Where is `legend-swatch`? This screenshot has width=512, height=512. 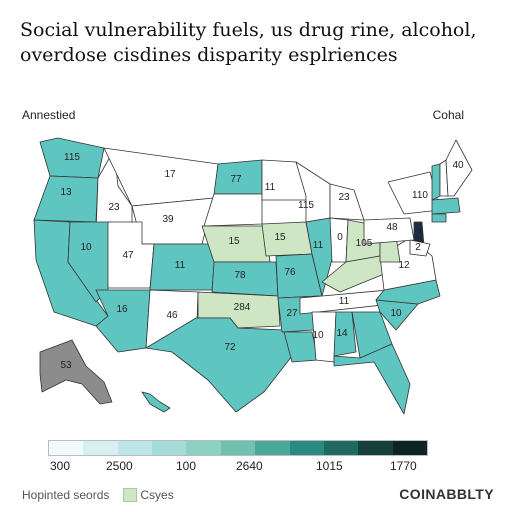 legend-swatch is located at coordinates (130, 495).